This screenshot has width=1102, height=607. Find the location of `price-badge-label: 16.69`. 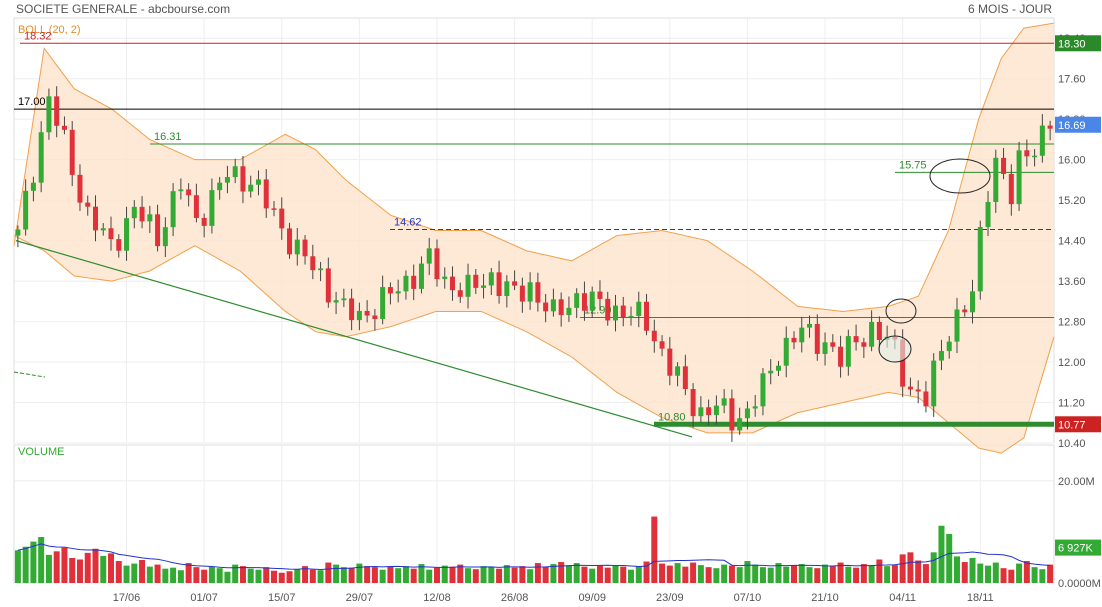

price-badge-label: 16.69 is located at coordinates (1072, 126).